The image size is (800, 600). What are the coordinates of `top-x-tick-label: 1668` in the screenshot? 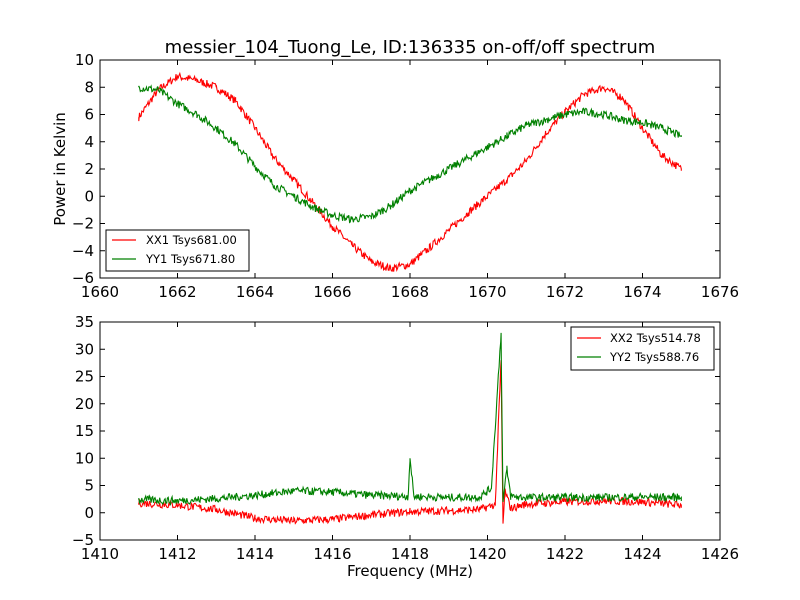 It's located at (410, 292).